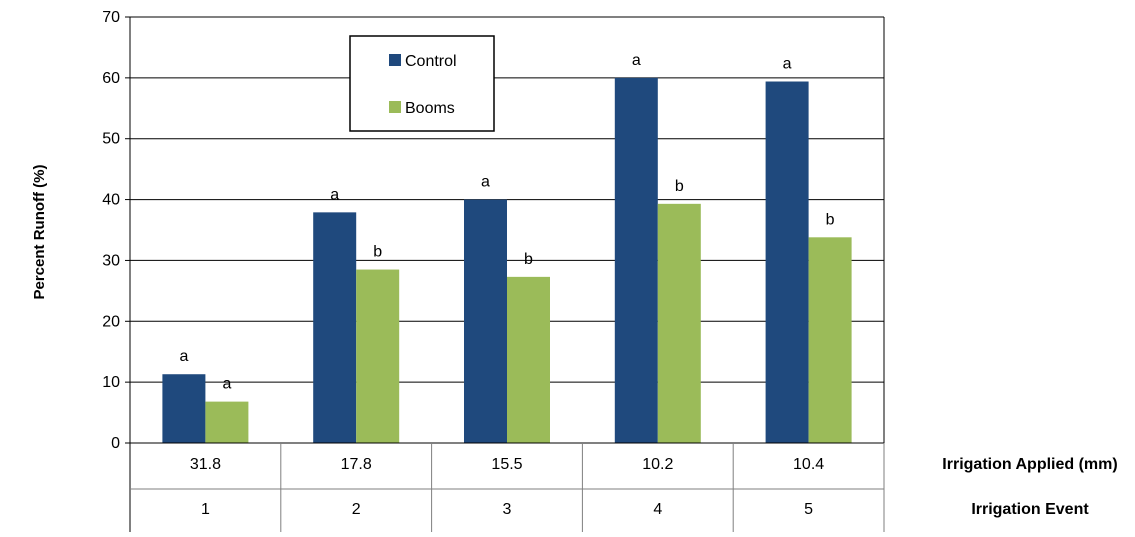  Describe the element at coordinates (808, 464) in the screenshot. I see `x-tick-label: 10.4` at that location.